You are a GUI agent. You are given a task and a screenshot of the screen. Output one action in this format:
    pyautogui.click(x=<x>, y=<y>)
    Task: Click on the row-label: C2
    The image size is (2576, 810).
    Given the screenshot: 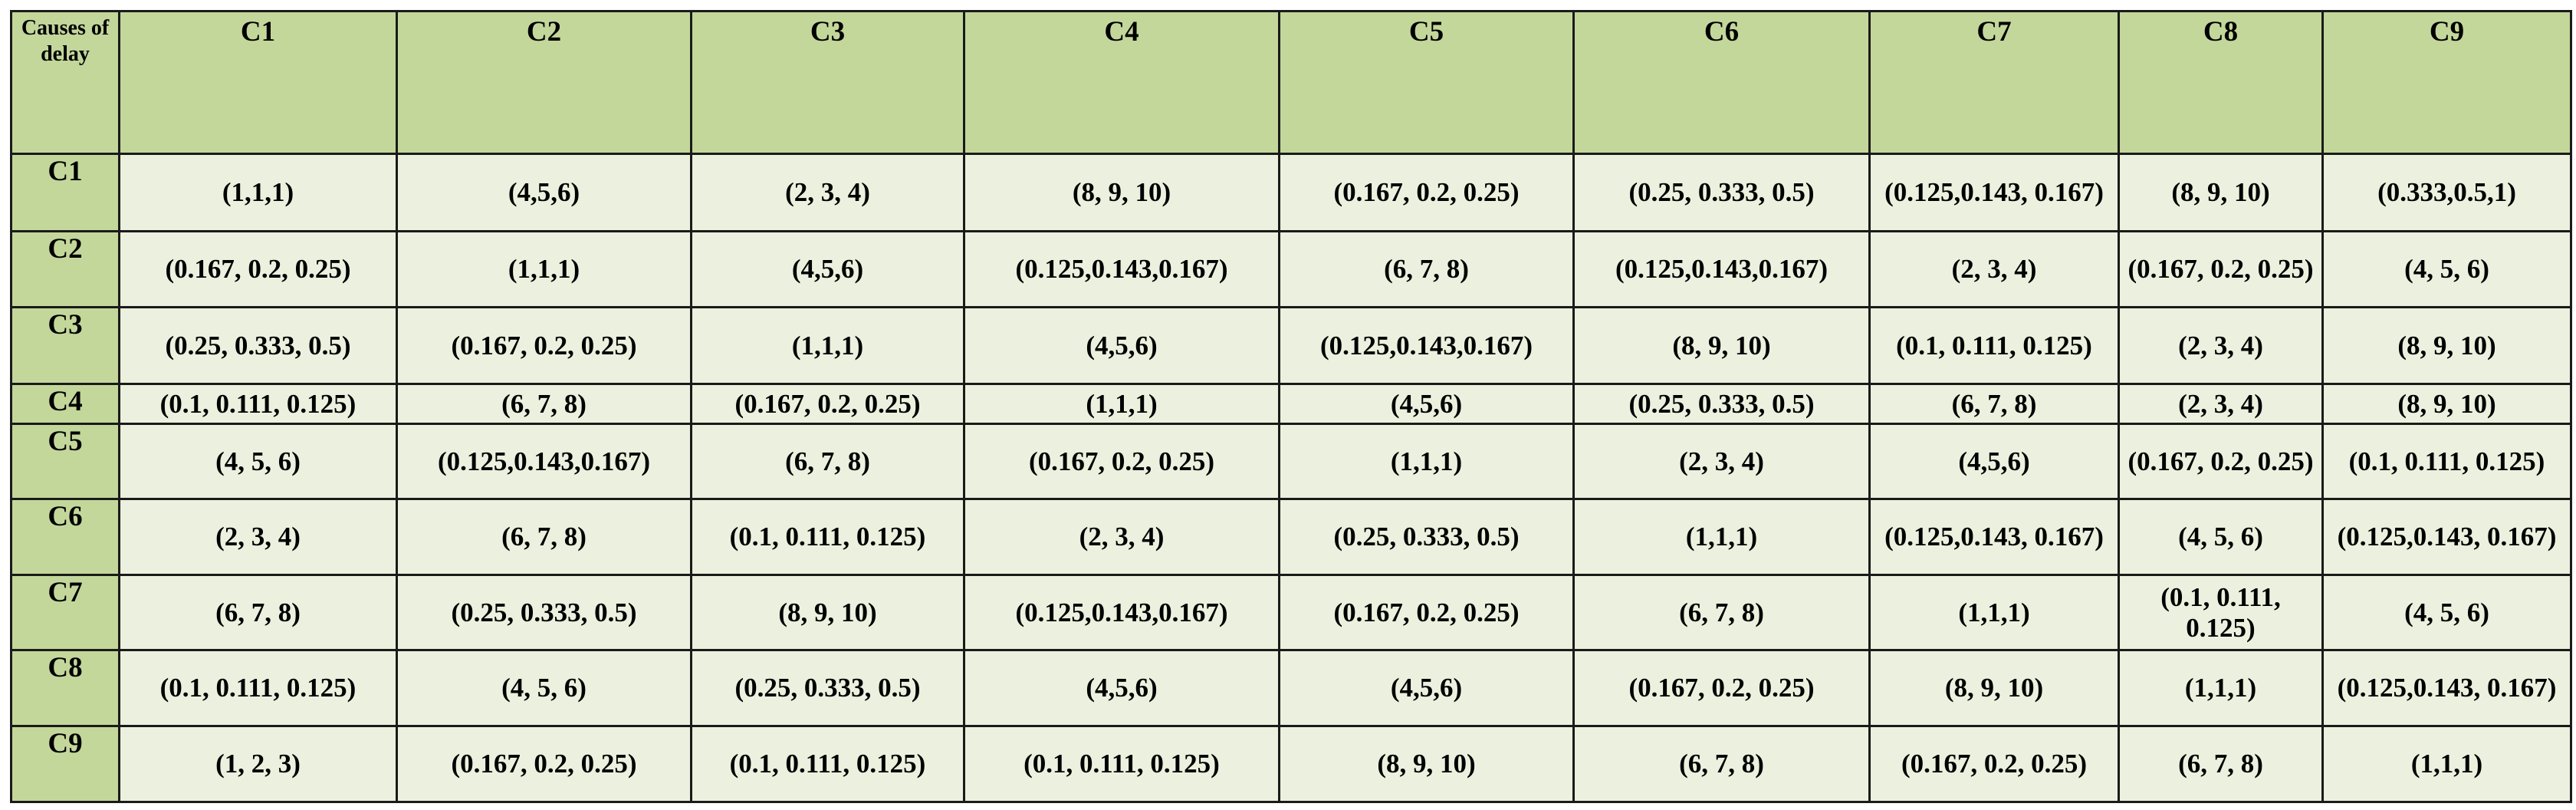 What is the action you would take?
    pyautogui.click(x=65, y=269)
    